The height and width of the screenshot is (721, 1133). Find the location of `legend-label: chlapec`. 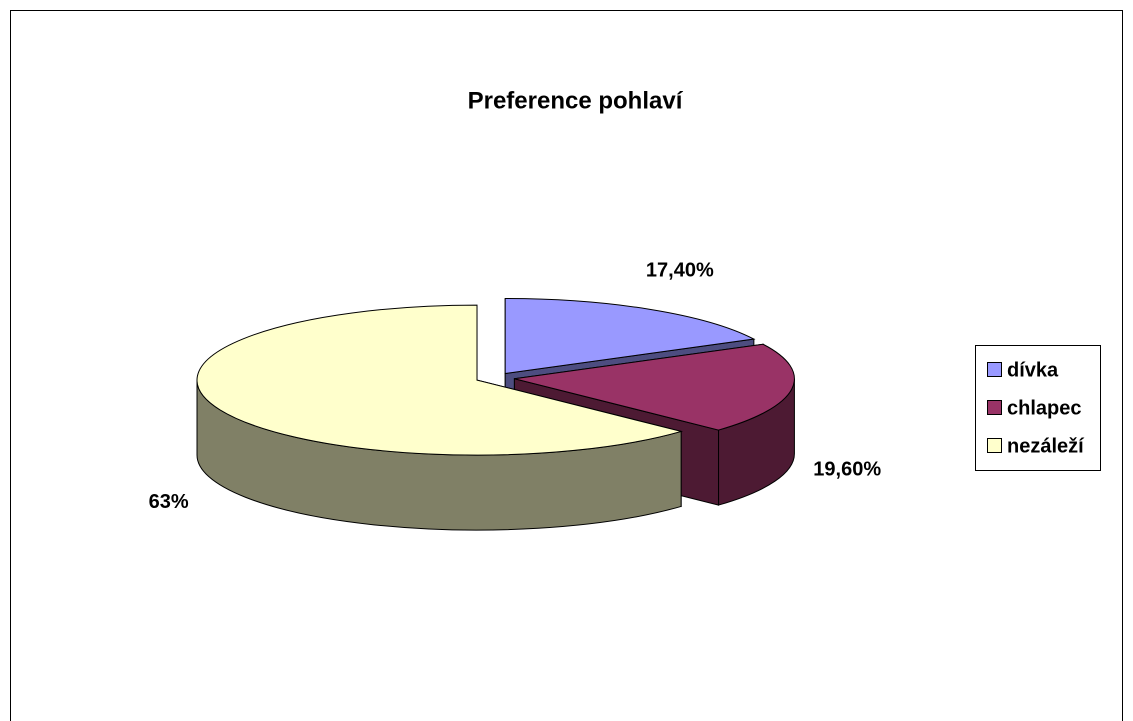

legend-label: chlapec is located at coordinates (1044, 408).